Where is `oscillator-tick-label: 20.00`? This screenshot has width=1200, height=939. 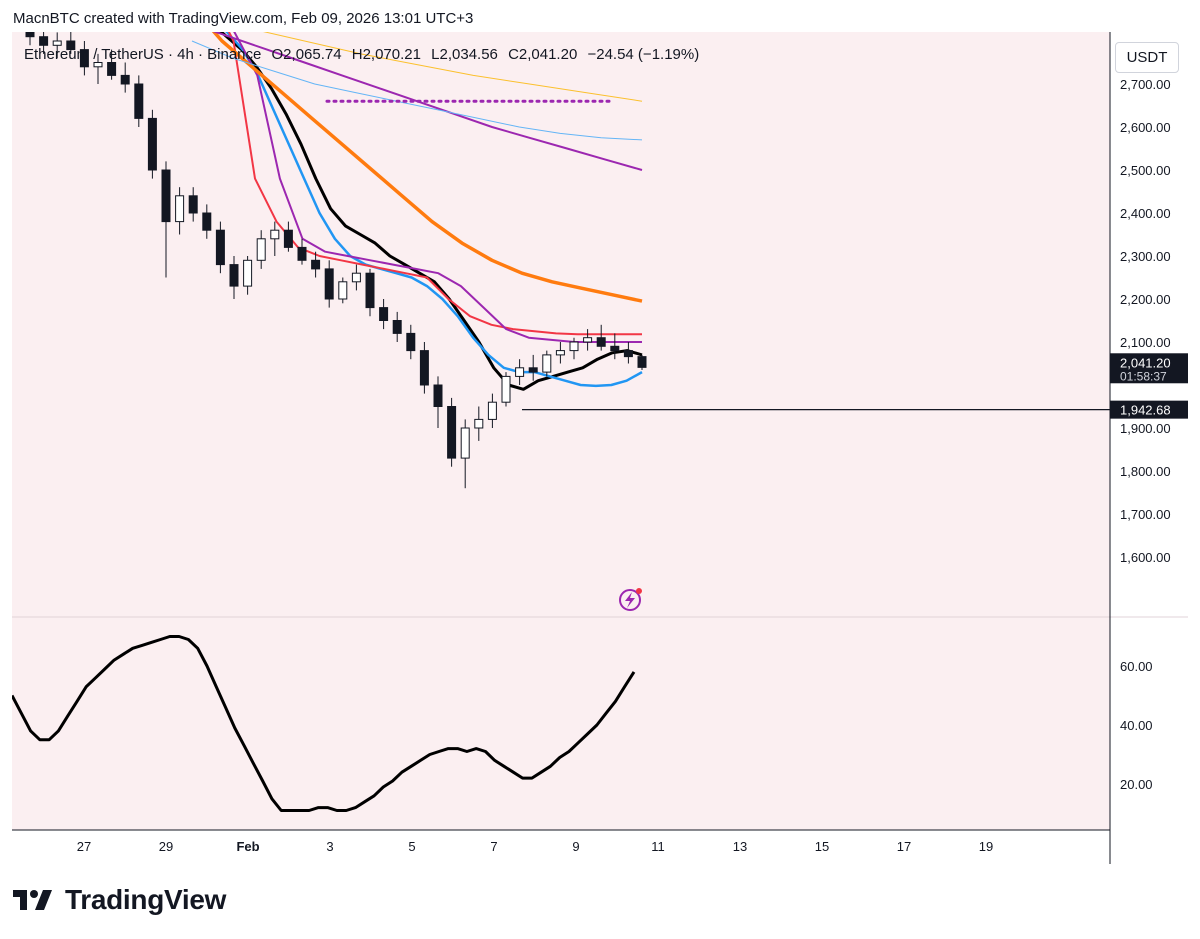 oscillator-tick-label: 20.00 is located at coordinates (1136, 784).